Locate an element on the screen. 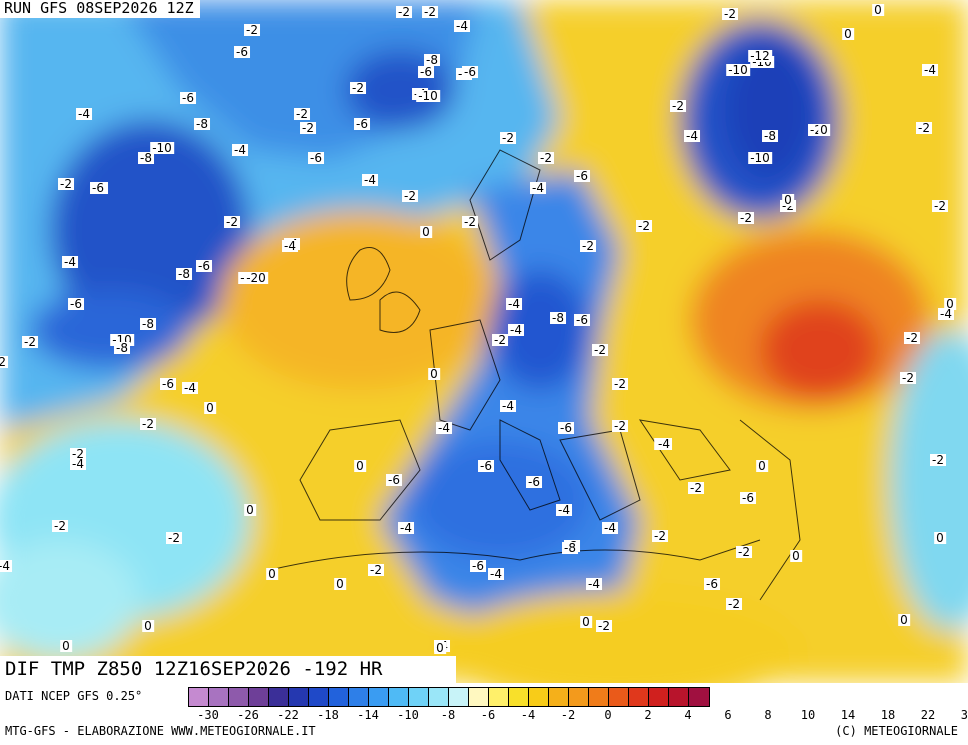 This screenshot has height=745, width=968. color-scale-tick: 2 is located at coordinates (648, 715).